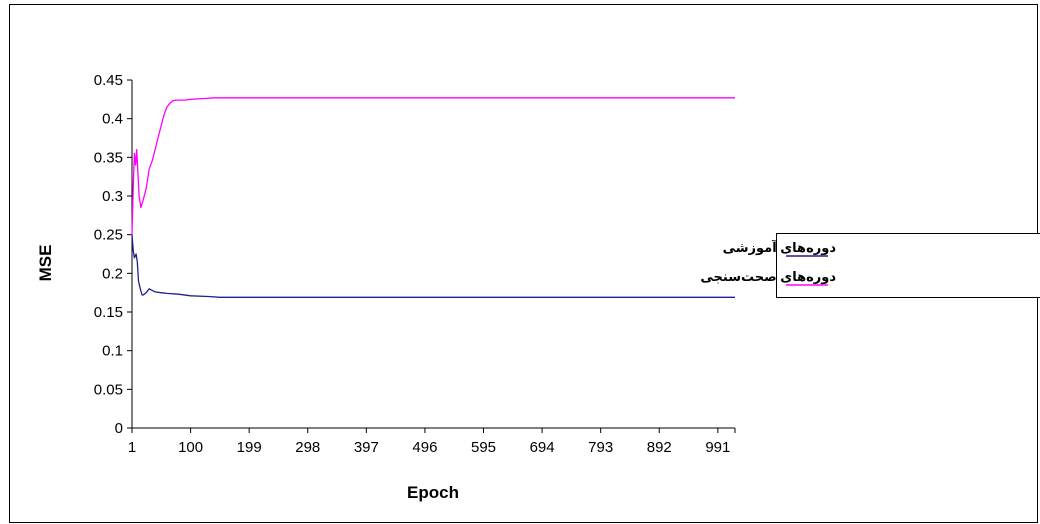 Image resolution: width=1040 pixels, height=524 pixels. I want to click on y-tick-label: 0.1, so click(112, 351).